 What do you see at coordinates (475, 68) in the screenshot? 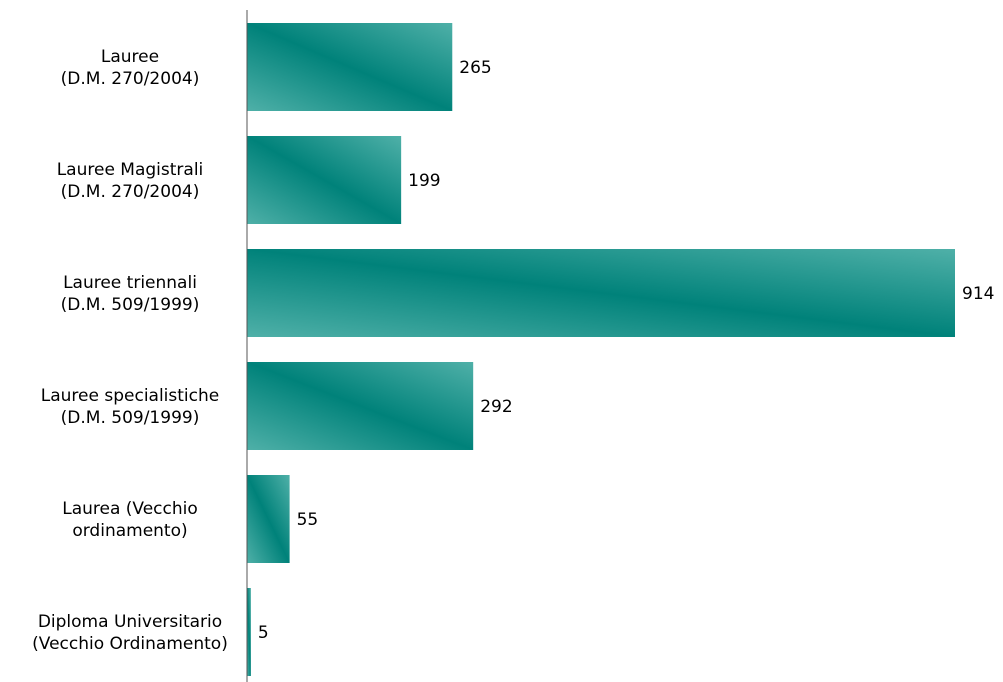
I see `value-label-0: 265` at bounding box center [475, 68].